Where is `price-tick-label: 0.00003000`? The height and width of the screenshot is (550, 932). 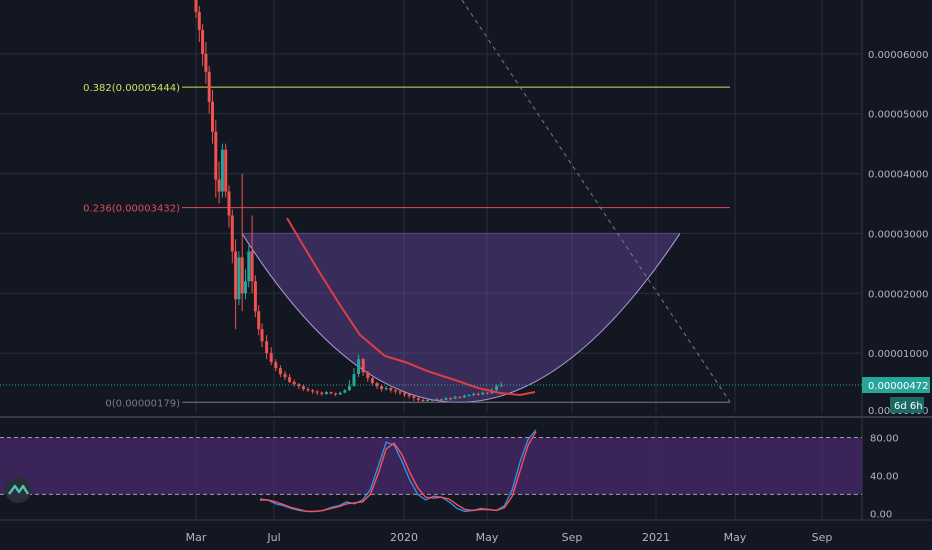
price-tick-label: 0.00003000 is located at coordinates (898, 234).